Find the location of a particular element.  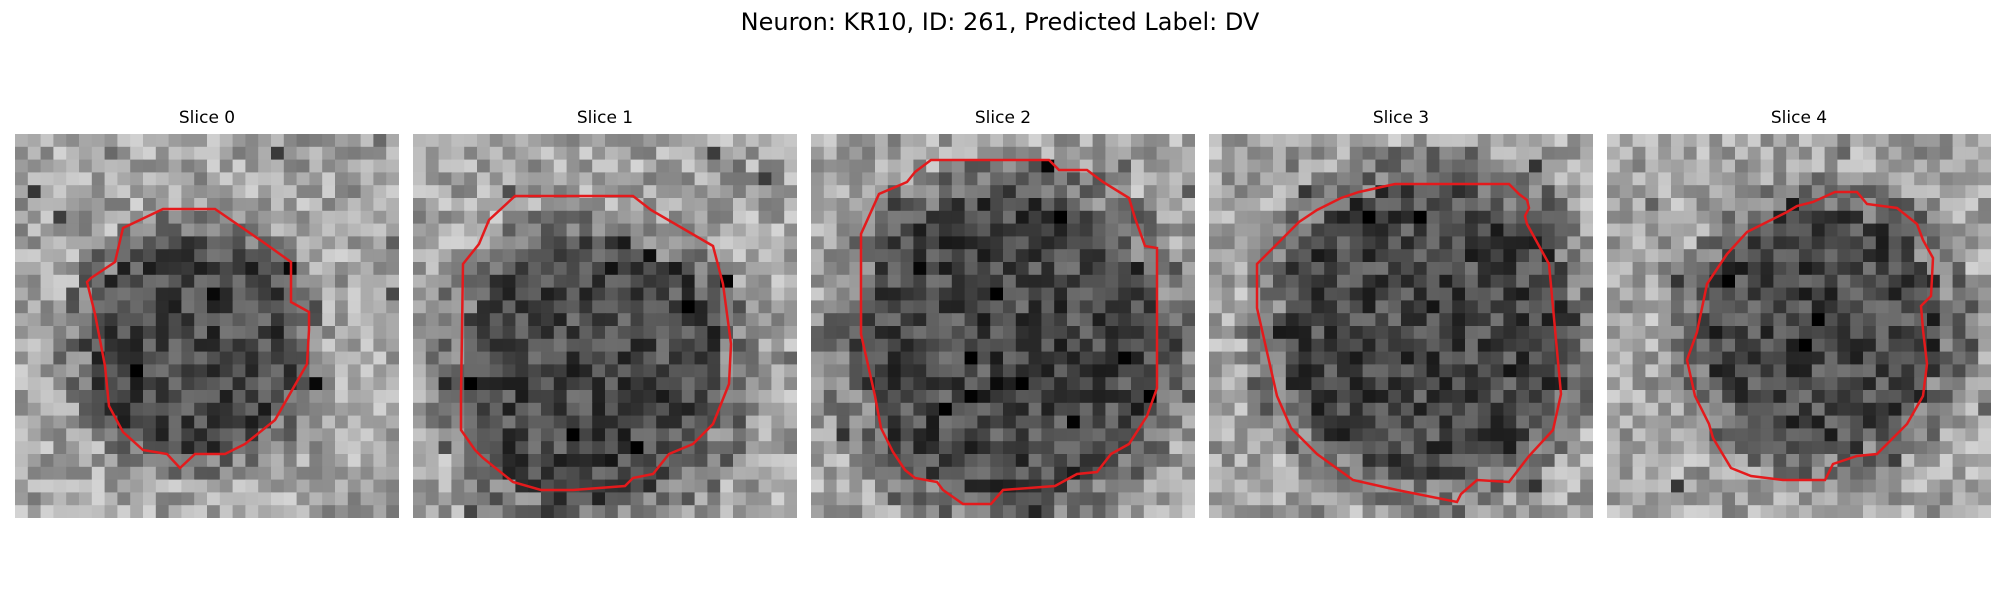

slice-panel-3: Slice 3 is located at coordinates (1401, 313).